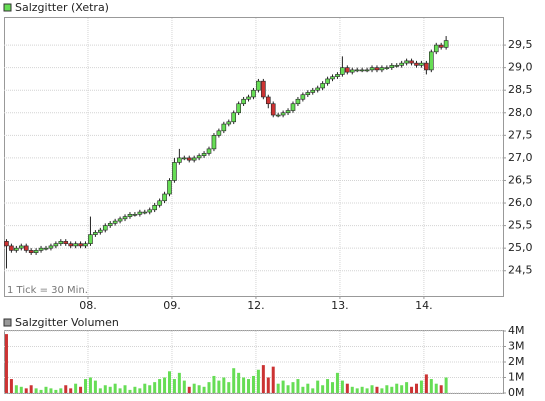  Describe the element at coordinates (520, 225) in the screenshot. I see `y-tick-label: 25,5` at that location.